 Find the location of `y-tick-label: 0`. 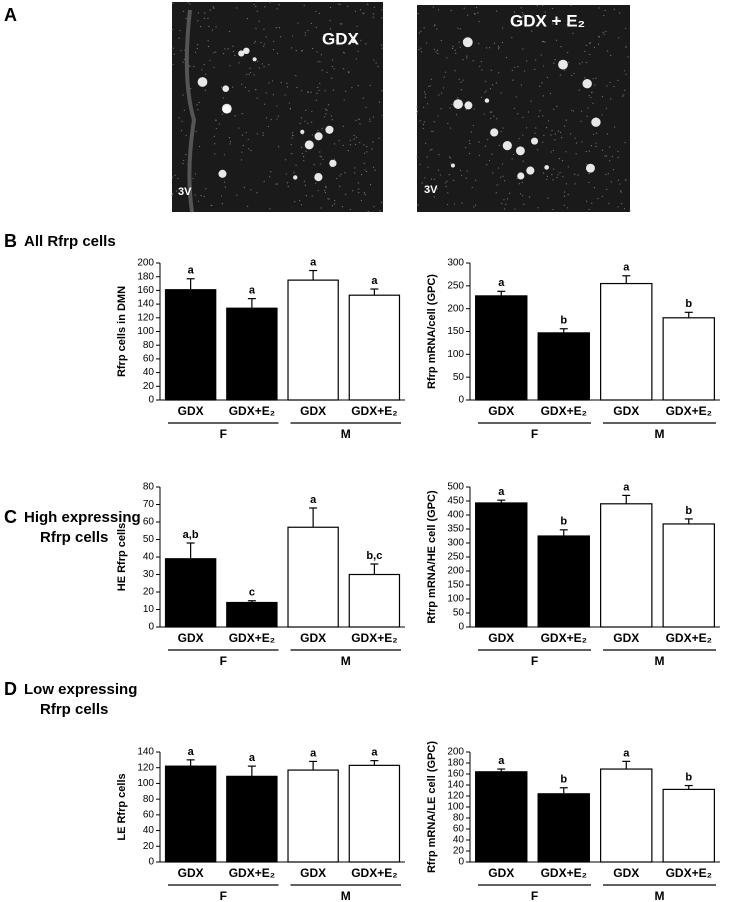

y-tick-label: 0 is located at coordinates (151, 400).